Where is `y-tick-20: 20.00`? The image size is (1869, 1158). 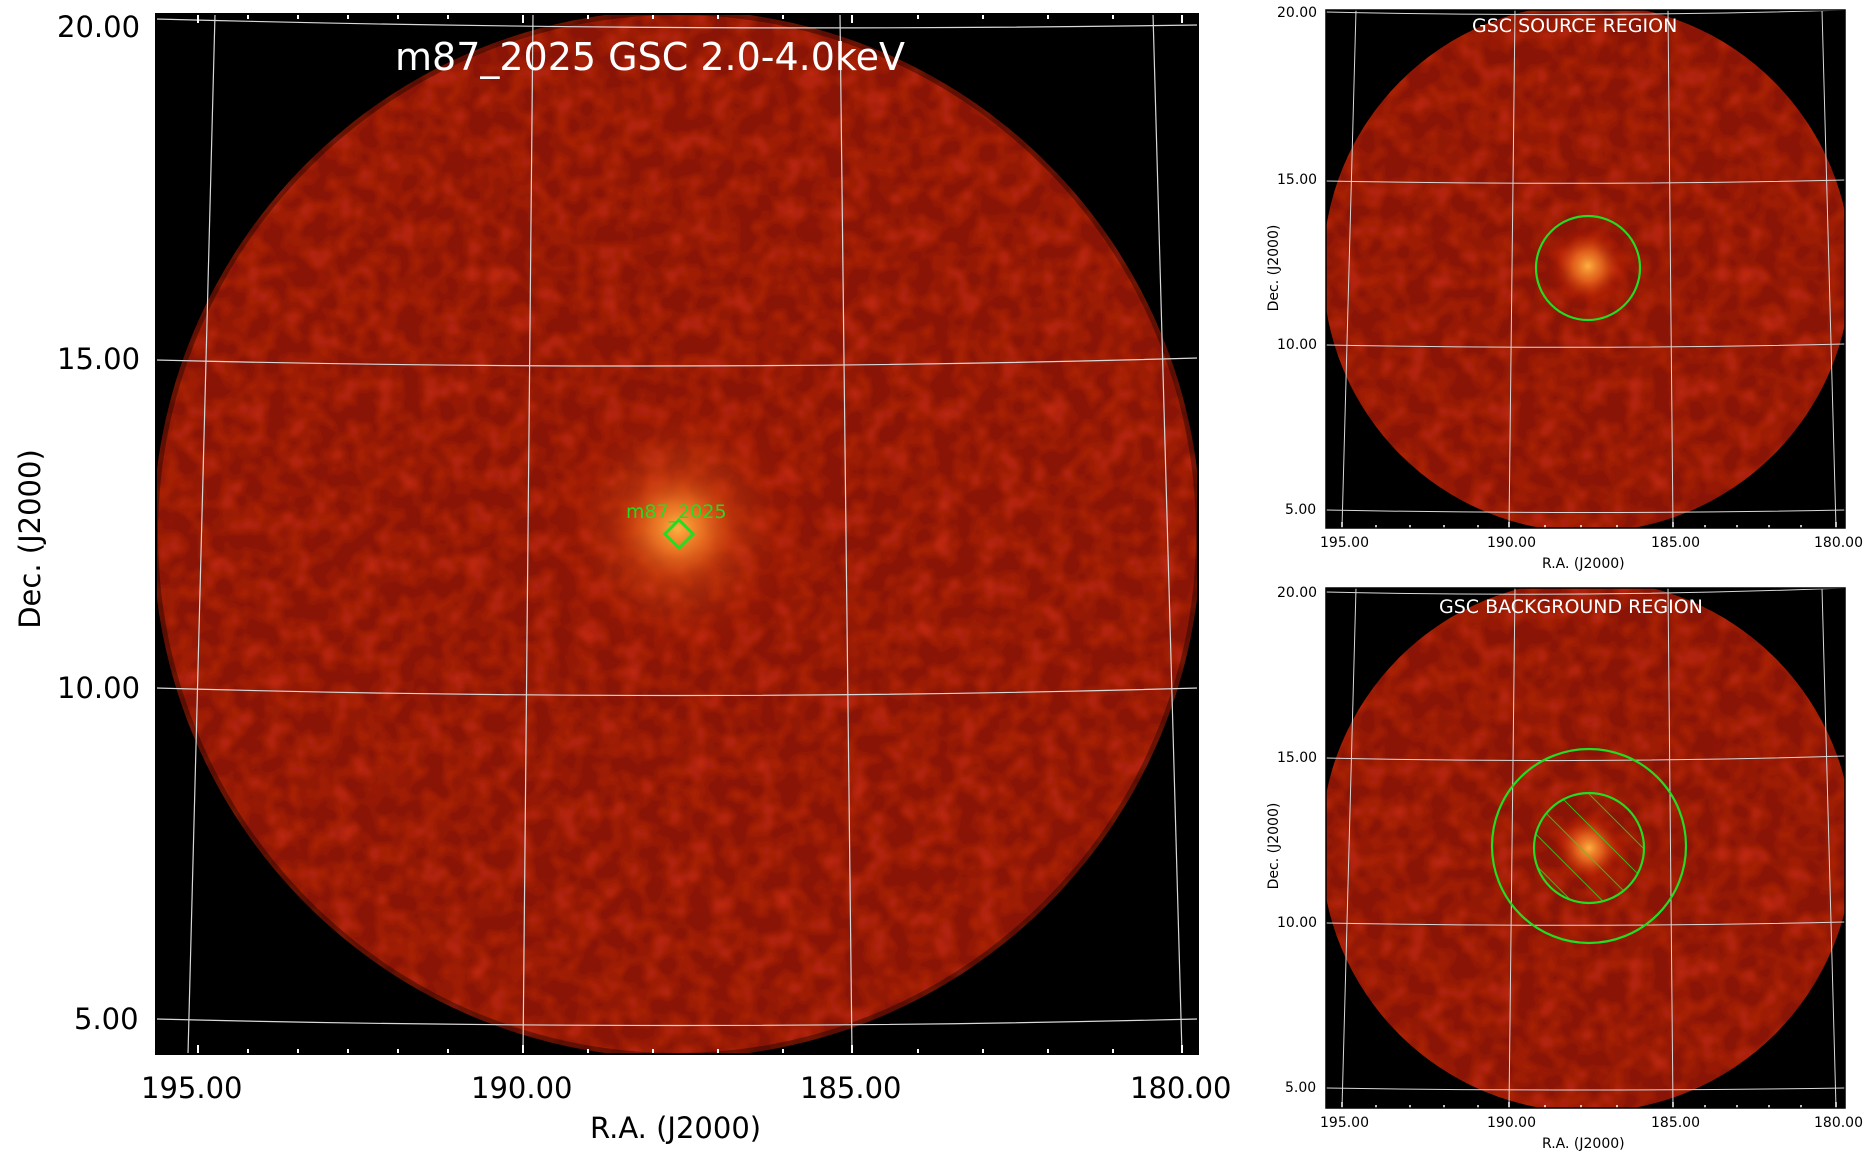 y-tick-20: 20.00 is located at coordinates (99, 27).